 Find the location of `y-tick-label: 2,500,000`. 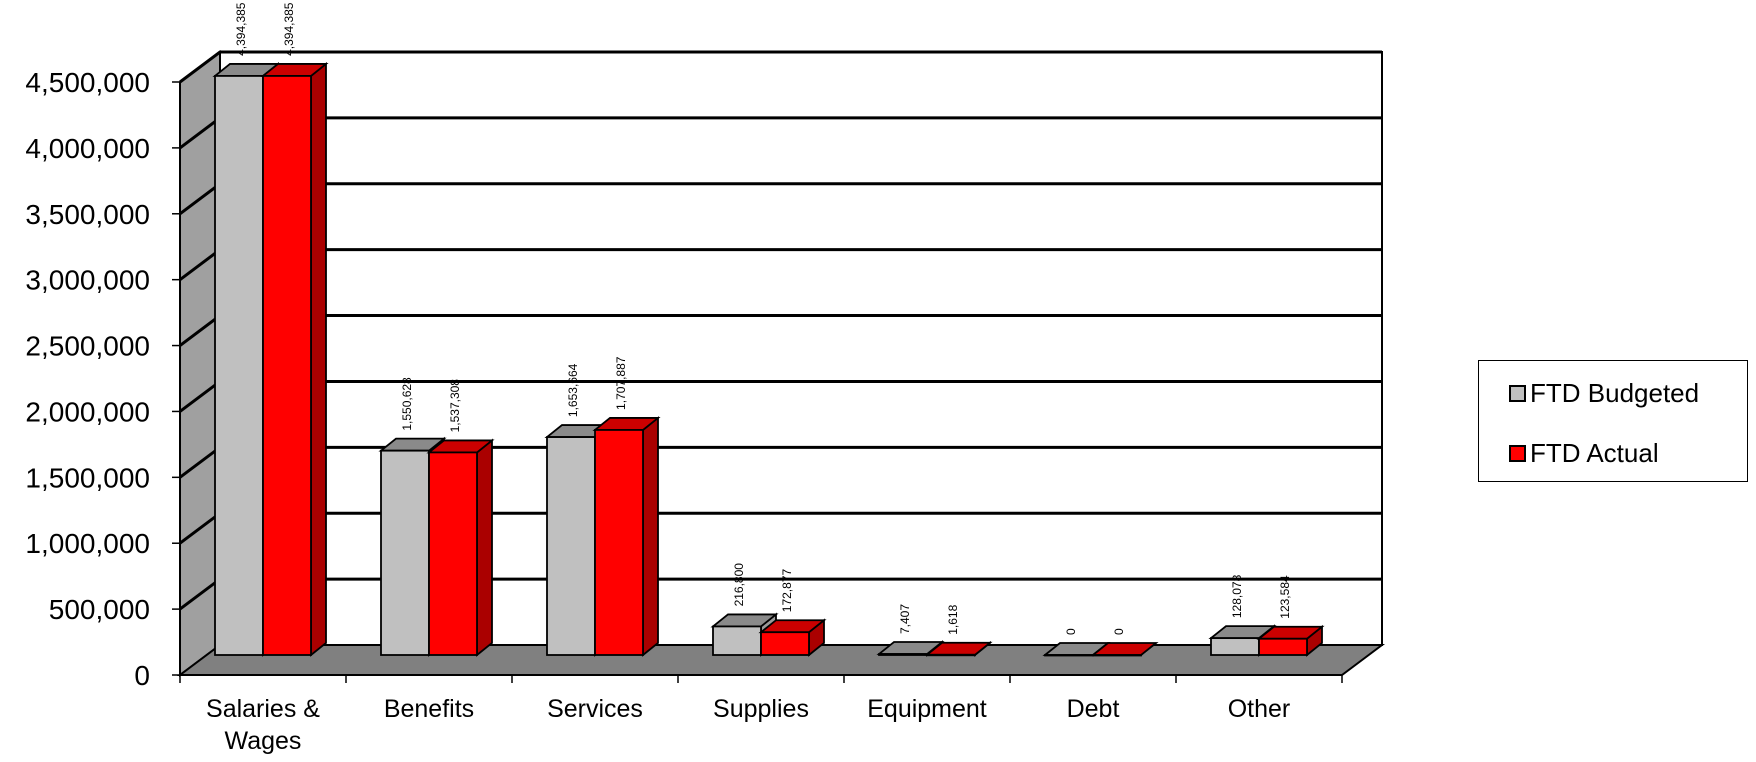

y-tick-label: 2,500,000 is located at coordinates (87, 346).